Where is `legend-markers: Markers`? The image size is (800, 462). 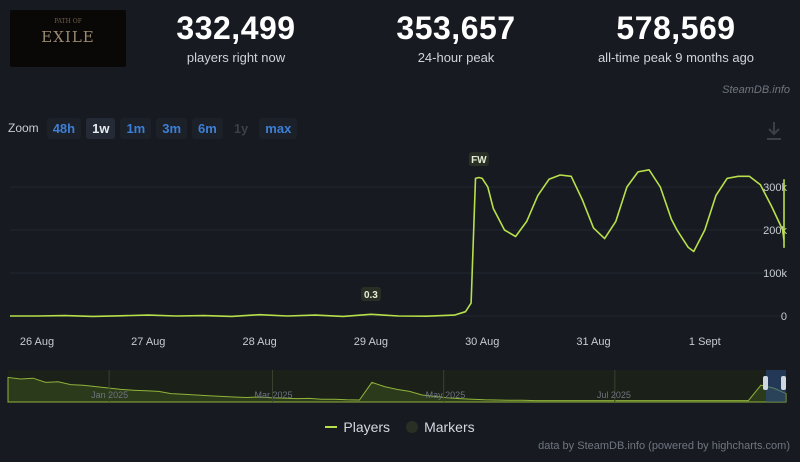 legend-markers: Markers is located at coordinates (440, 427).